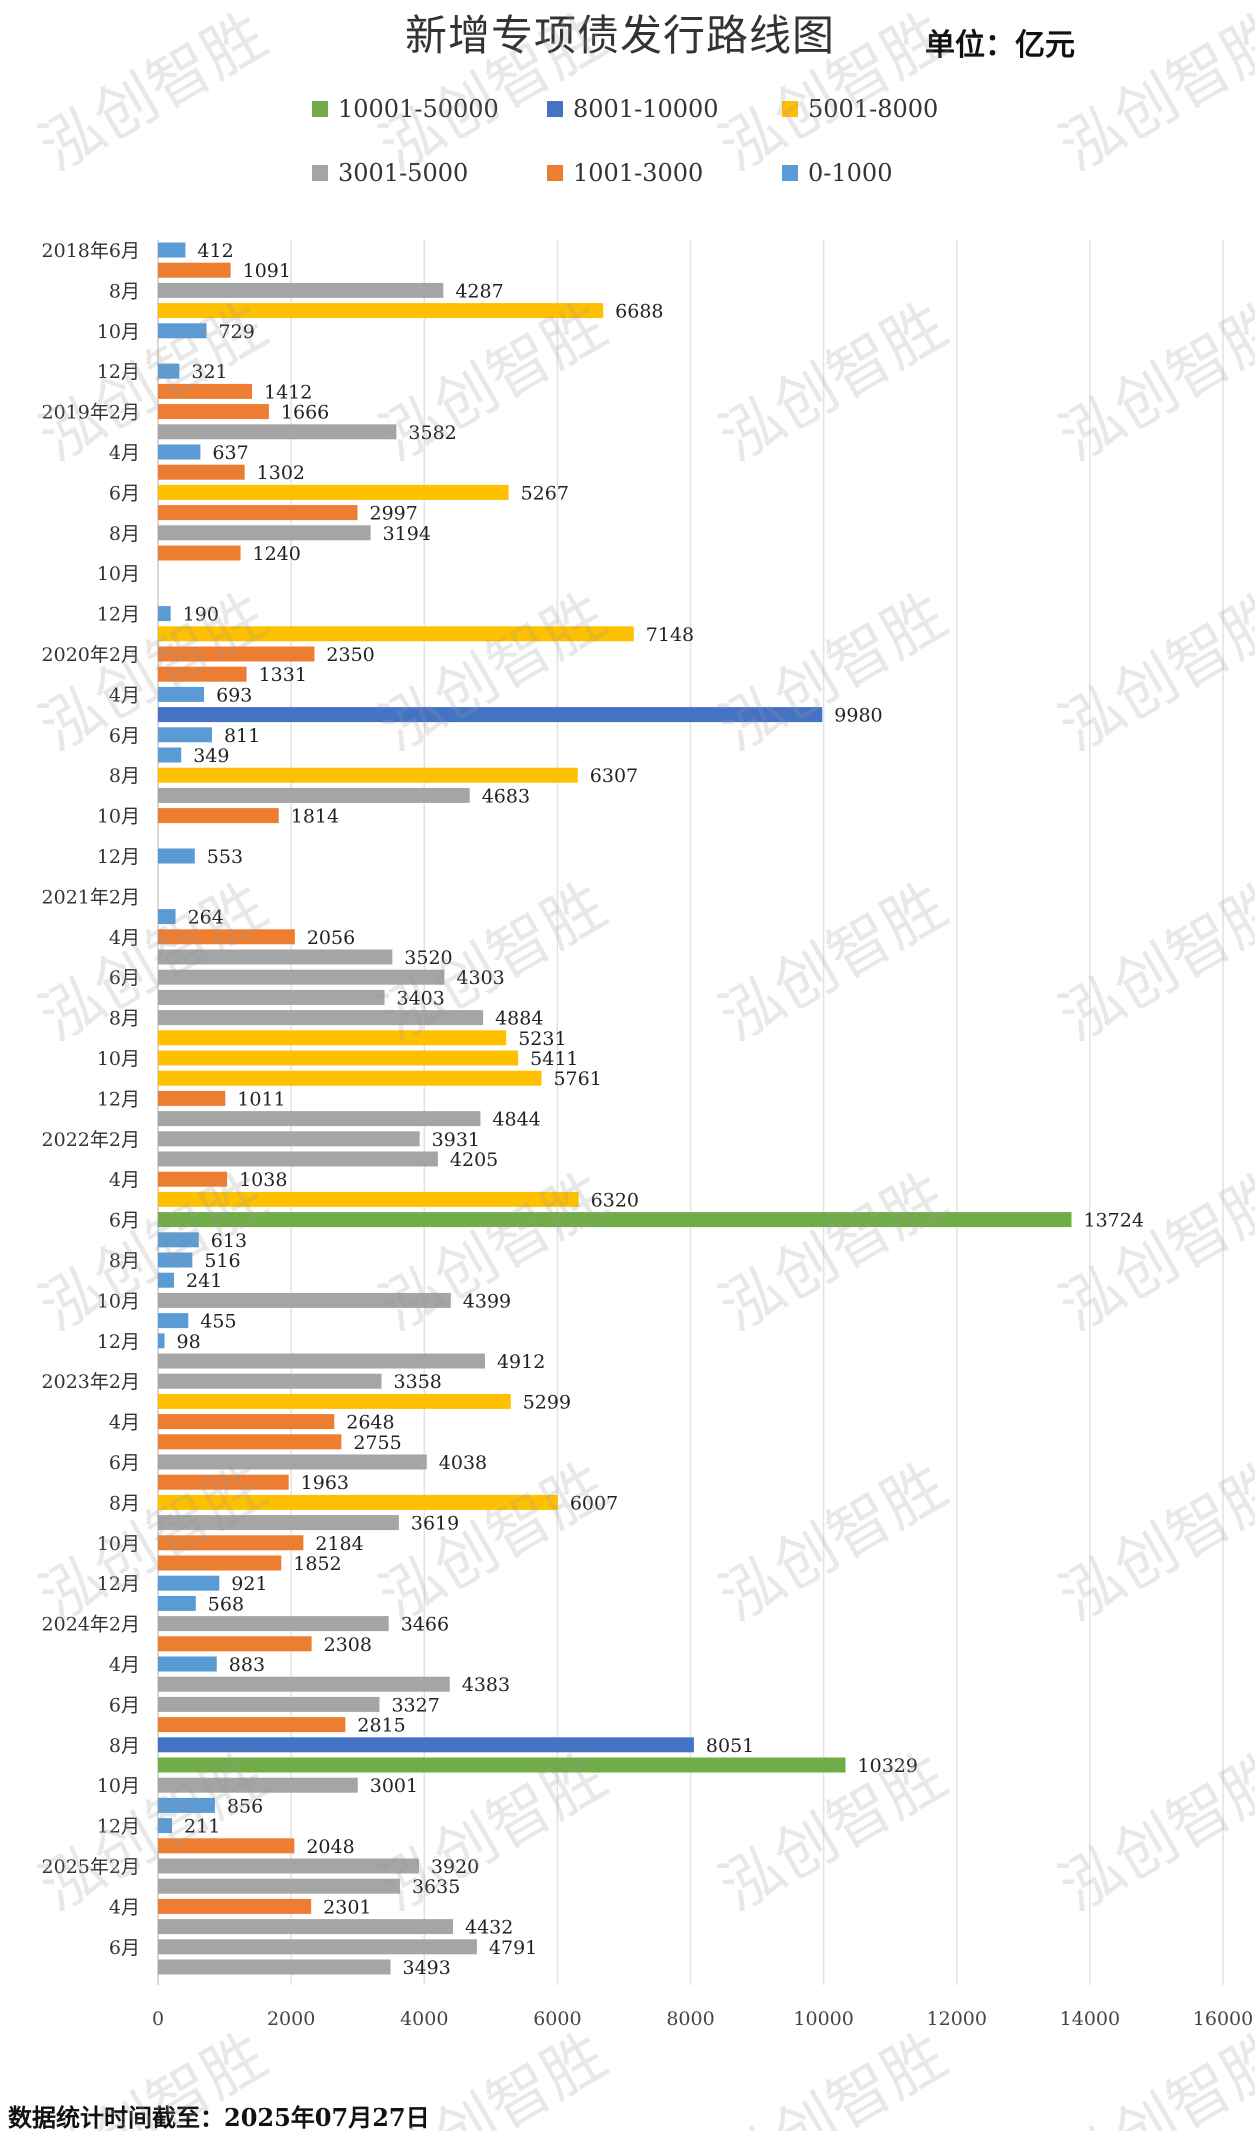  What do you see at coordinates (249, 1584) in the screenshot?
I see `data-label: 921` at bounding box center [249, 1584].